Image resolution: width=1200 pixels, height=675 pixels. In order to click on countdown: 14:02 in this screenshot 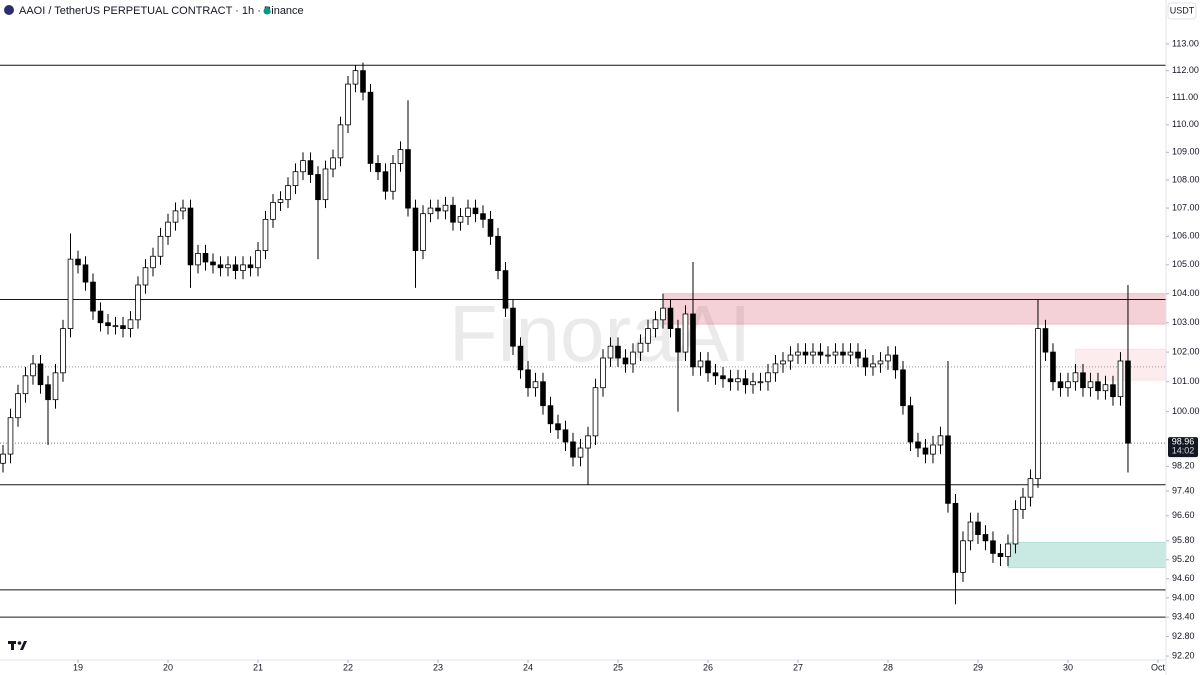, I will do `click(1183, 451)`.